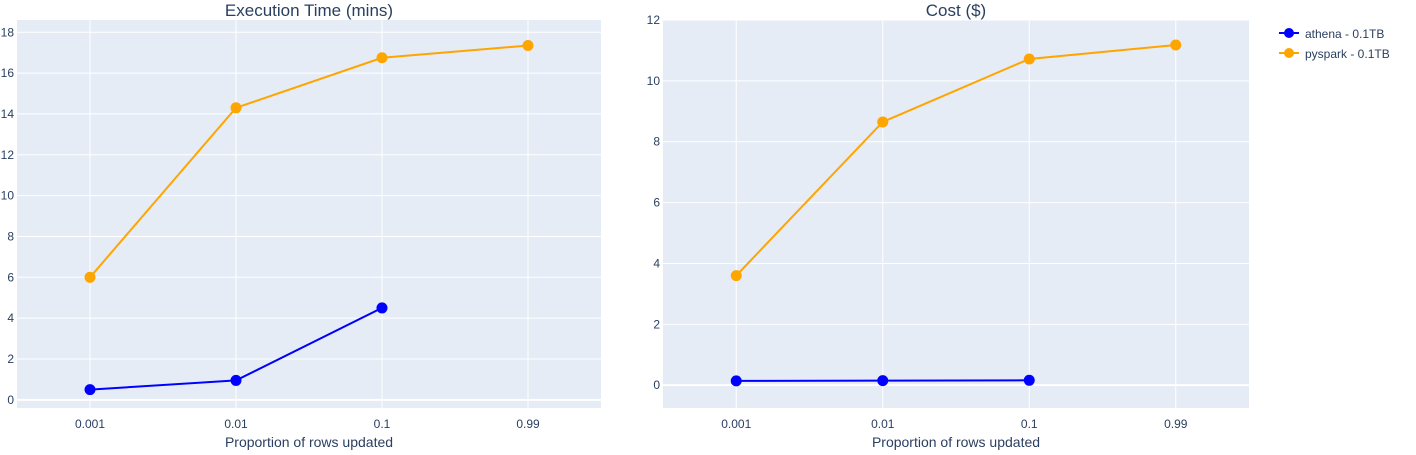  What do you see at coordinates (8, 114) in the screenshot?
I see `y-tick-label: 14` at bounding box center [8, 114].